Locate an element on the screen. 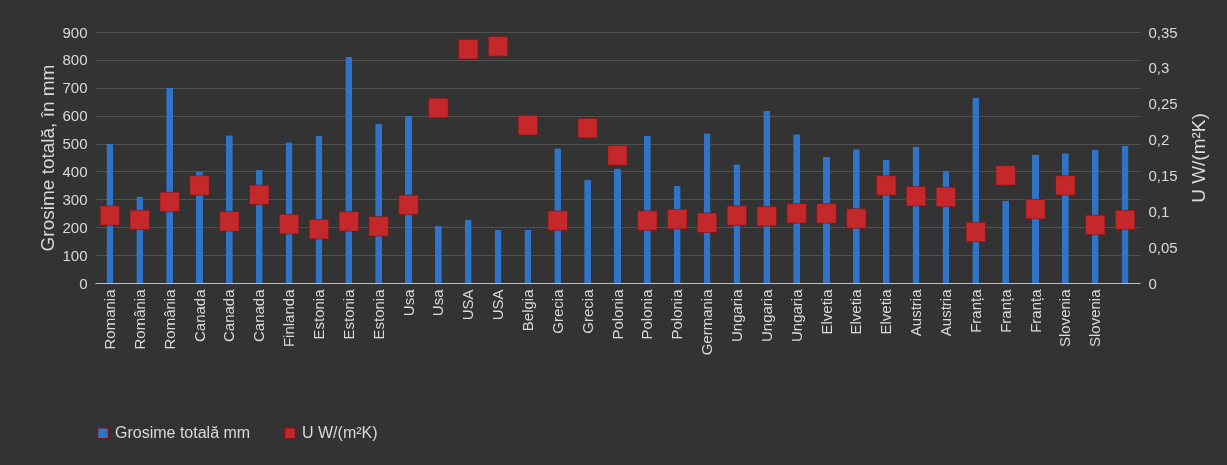  y-tick-label: 300 is located at coordinates (75, 199).